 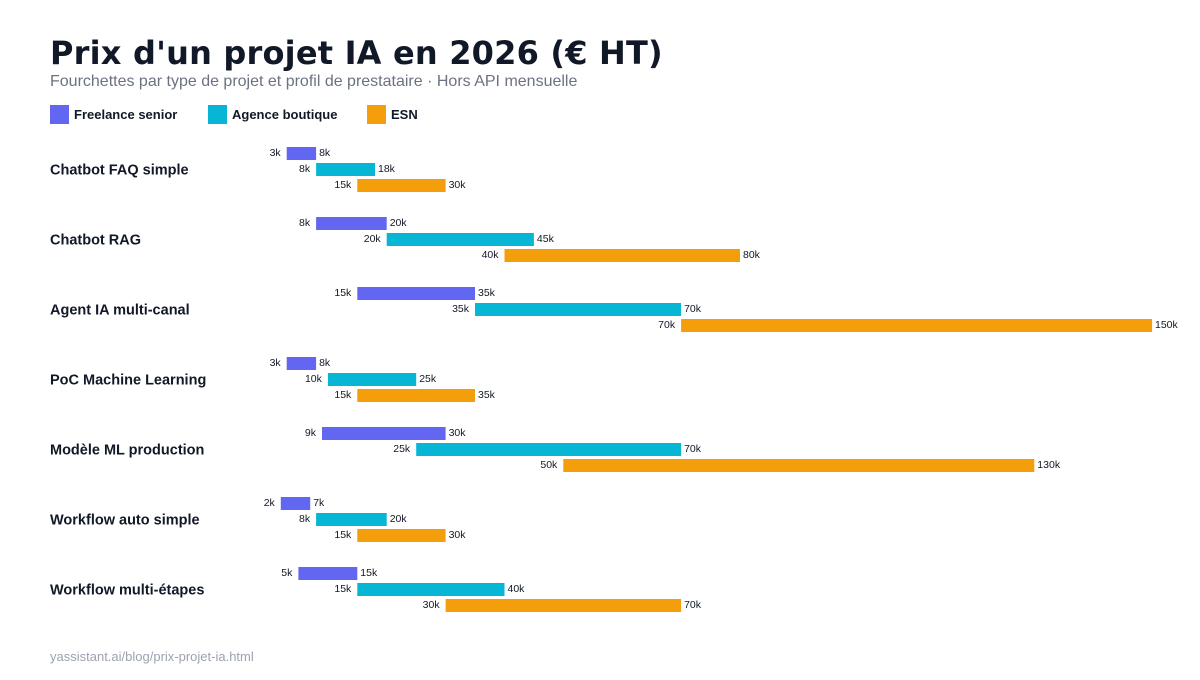 I want to click on range-min-label: 30k, so click(x=432, y=605).